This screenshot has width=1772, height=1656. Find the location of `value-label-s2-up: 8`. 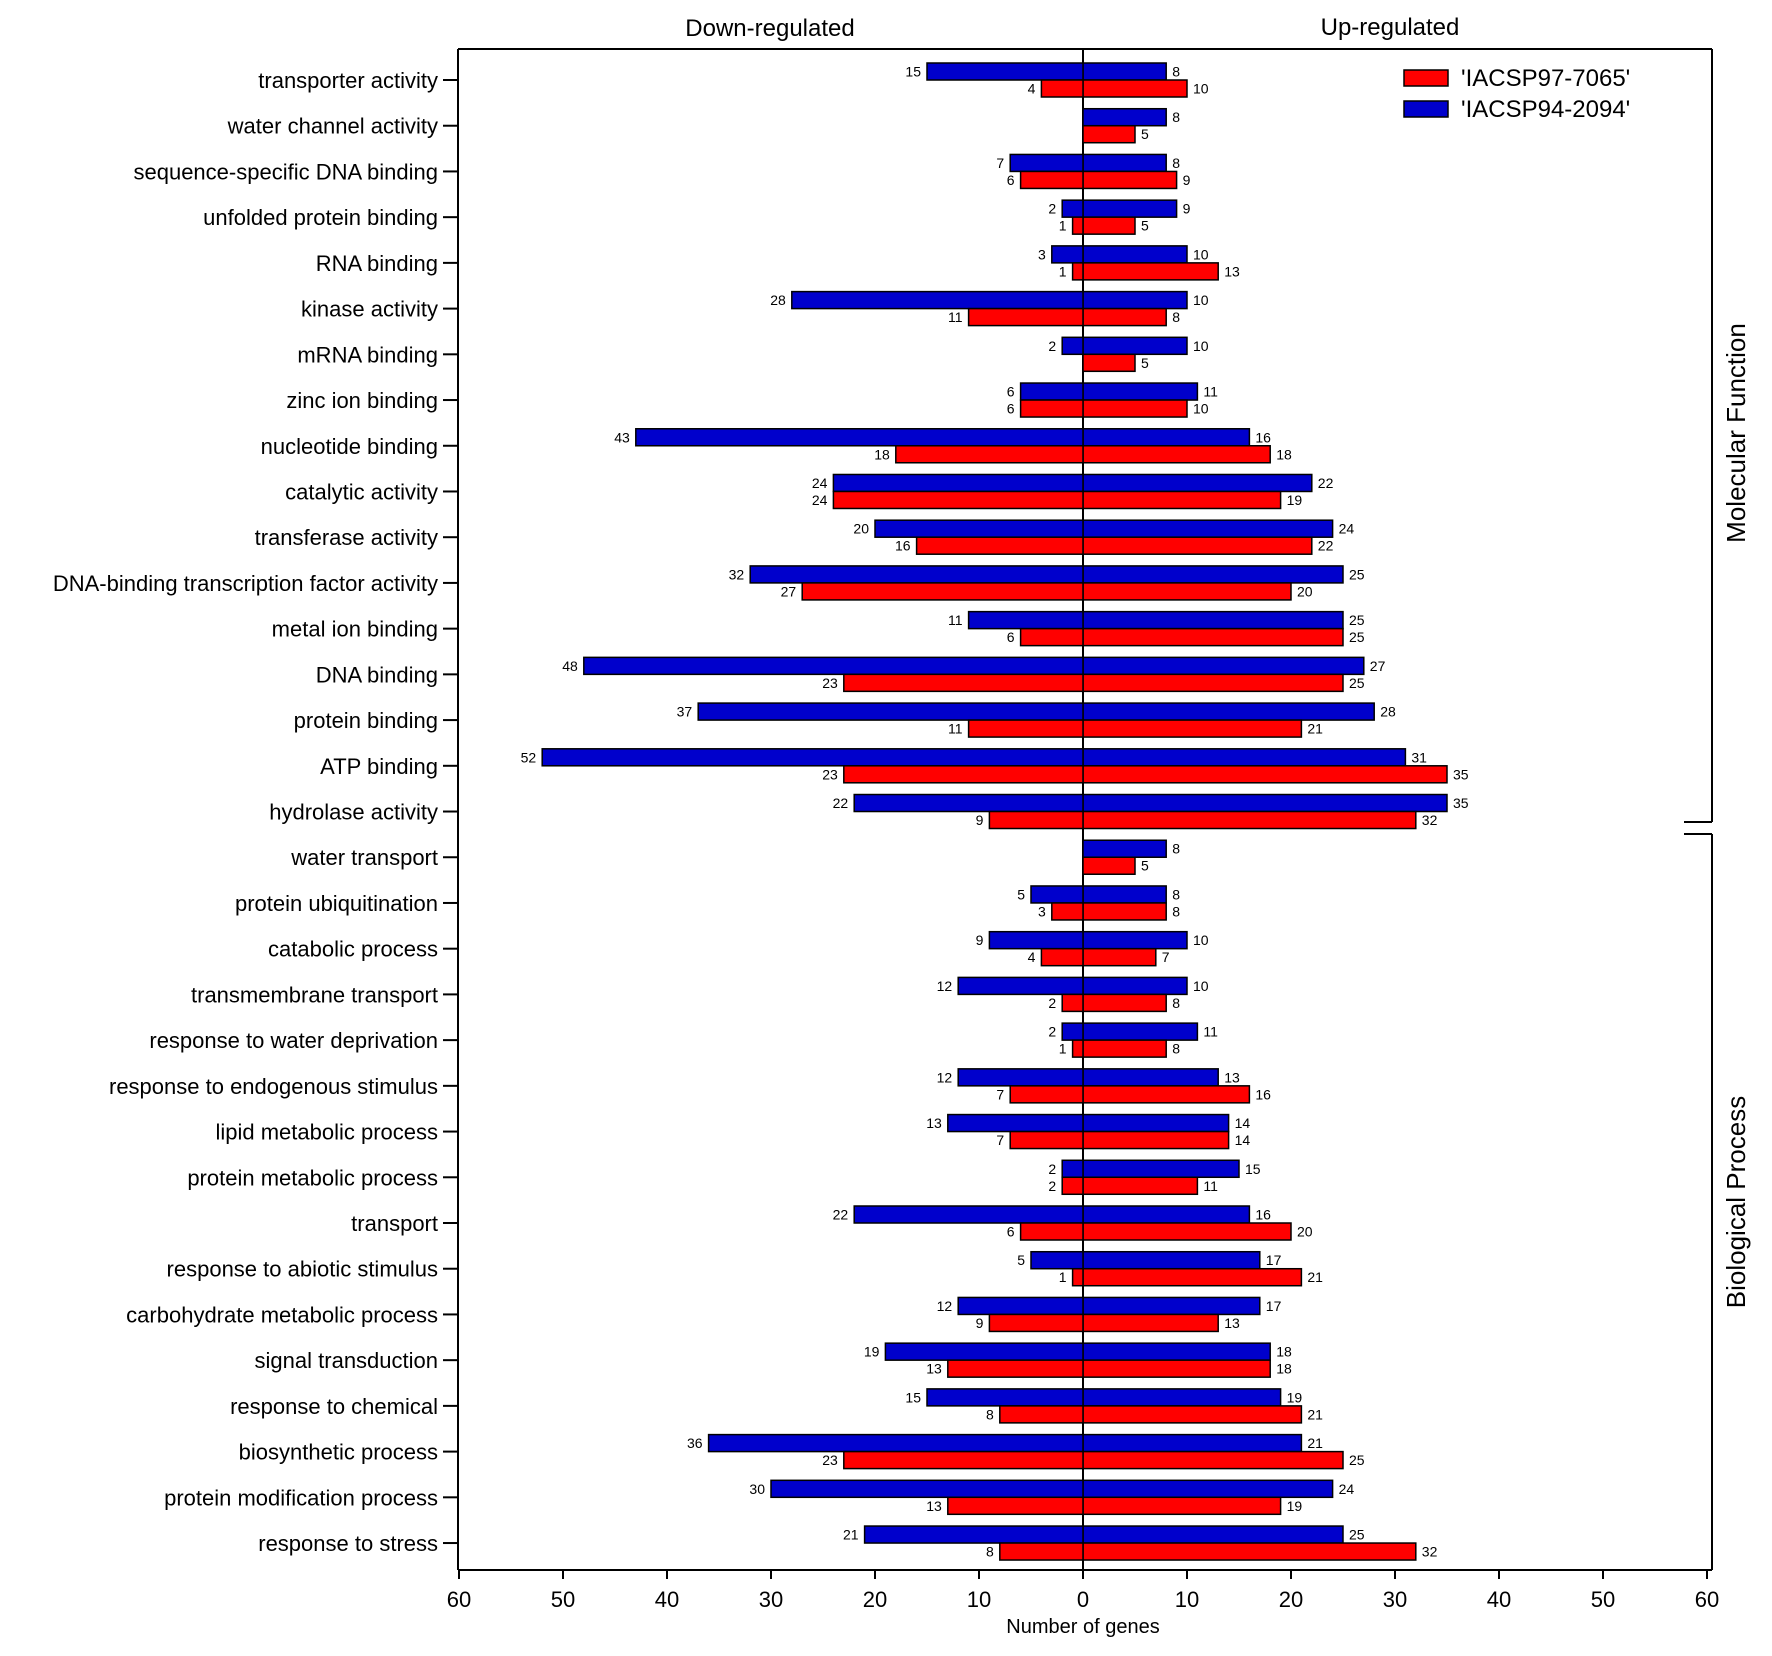

value-label-s2-up: 8 is located at coordinates (1176, 163).